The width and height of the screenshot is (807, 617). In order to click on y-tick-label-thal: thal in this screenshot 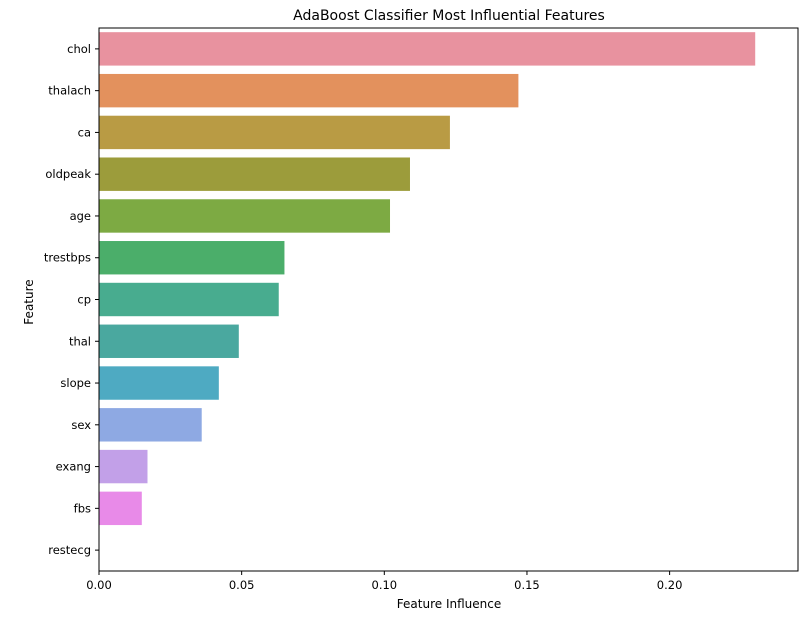, I will do `click(80, 341)`.